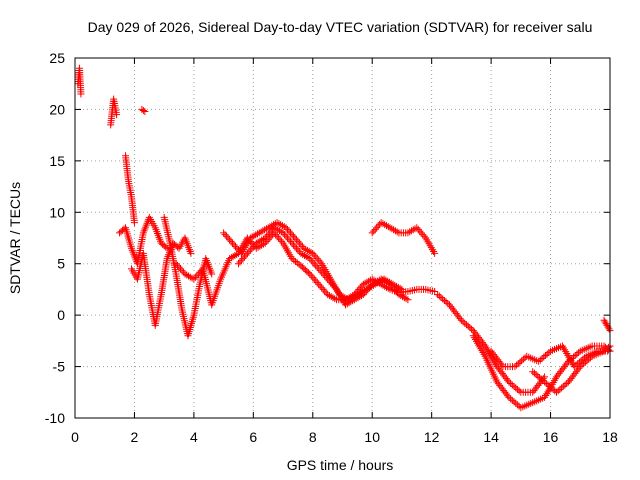 Image resolution: width=640 pixels, height=480 pixels. Describe the element at coordinates (61, 315) in the screenshot. I see `y-tick-label: 0` at that location.